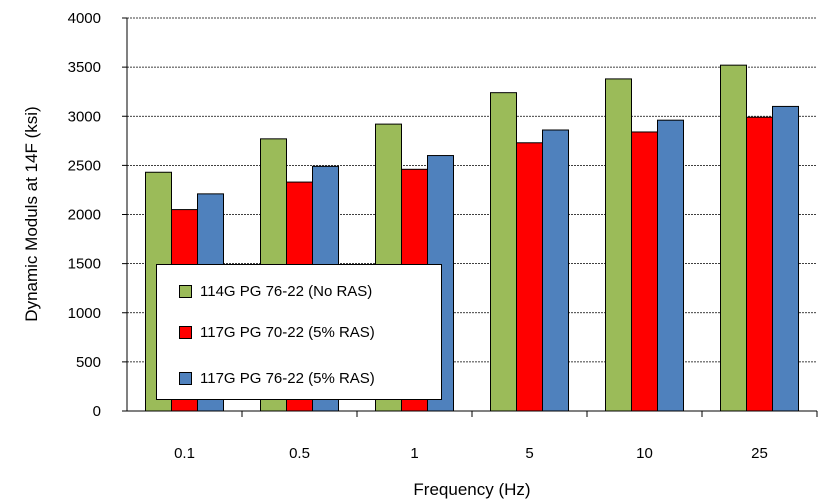  I want to click on x-tick-label: 25, so click(759, 453).